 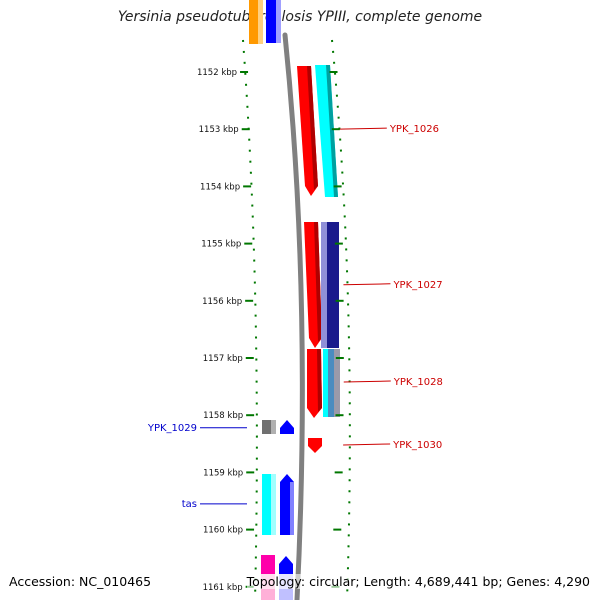 I want to click on accession-text: Accession: NC_010465, so click(x=80, y=581).